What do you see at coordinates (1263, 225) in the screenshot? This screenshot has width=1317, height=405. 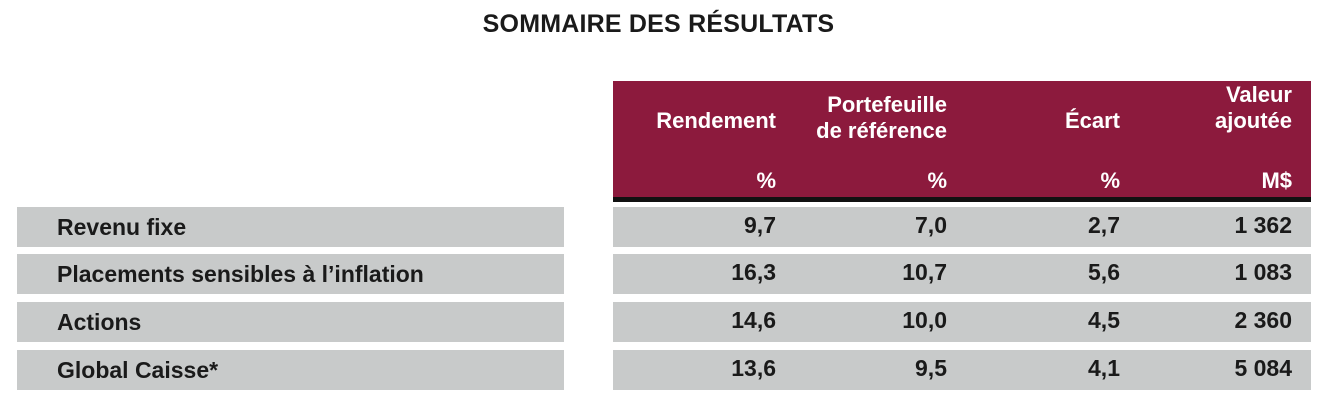 I see `value-valeur-ajoutee: 1 362` at bounding box center [1263, 225].